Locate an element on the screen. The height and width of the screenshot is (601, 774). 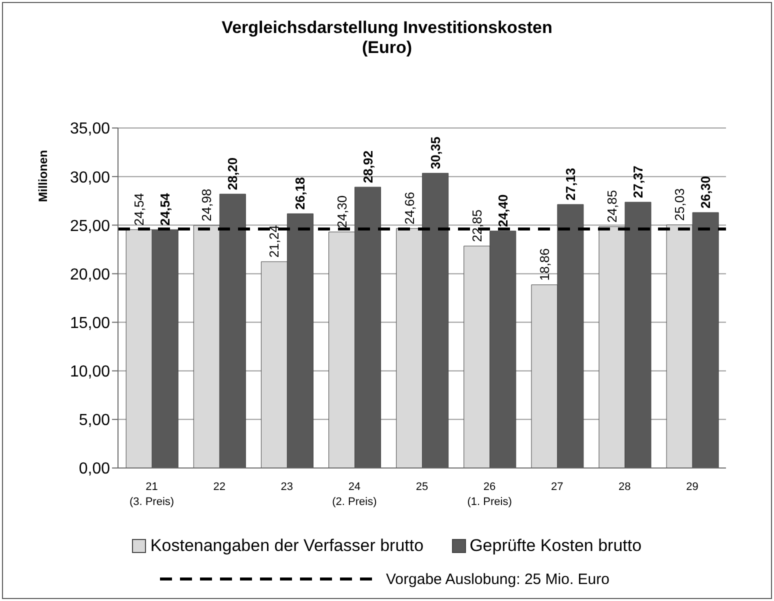
x-tick-label: 22 is located at coordinates (219, 487).